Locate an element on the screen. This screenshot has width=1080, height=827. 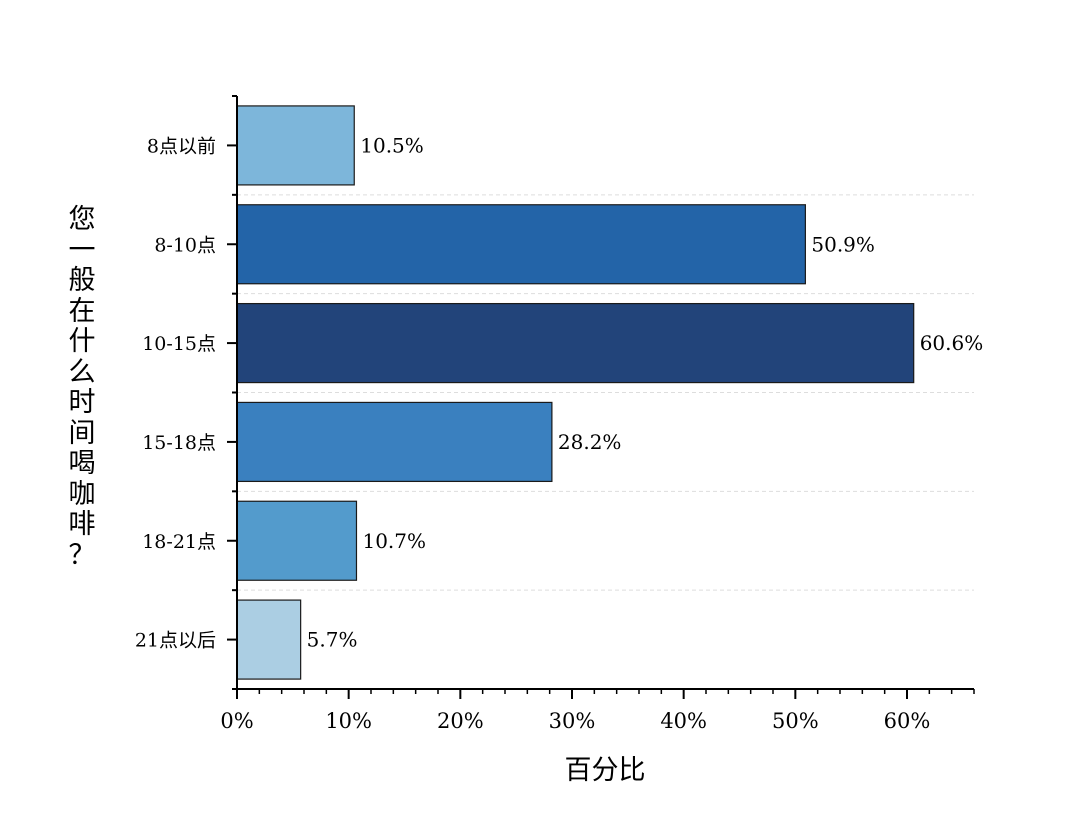
y-tick-label: 18-21点 is located at coordinates (179, 542).